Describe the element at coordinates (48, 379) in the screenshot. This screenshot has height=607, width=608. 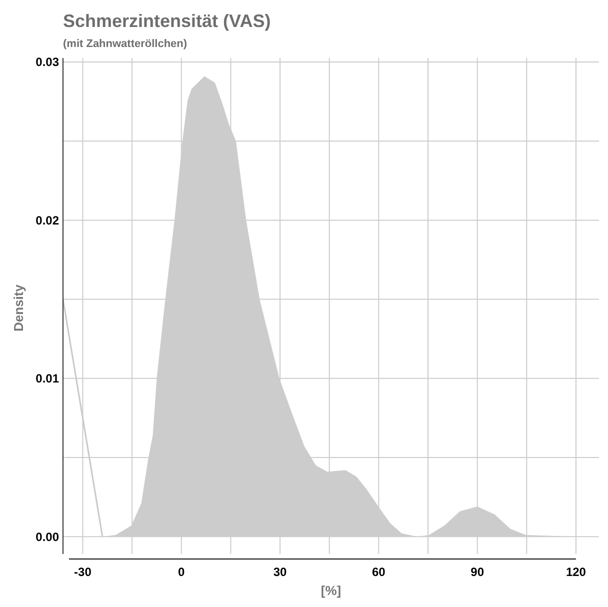
I see `y-tick-label: 0.01` at that location.